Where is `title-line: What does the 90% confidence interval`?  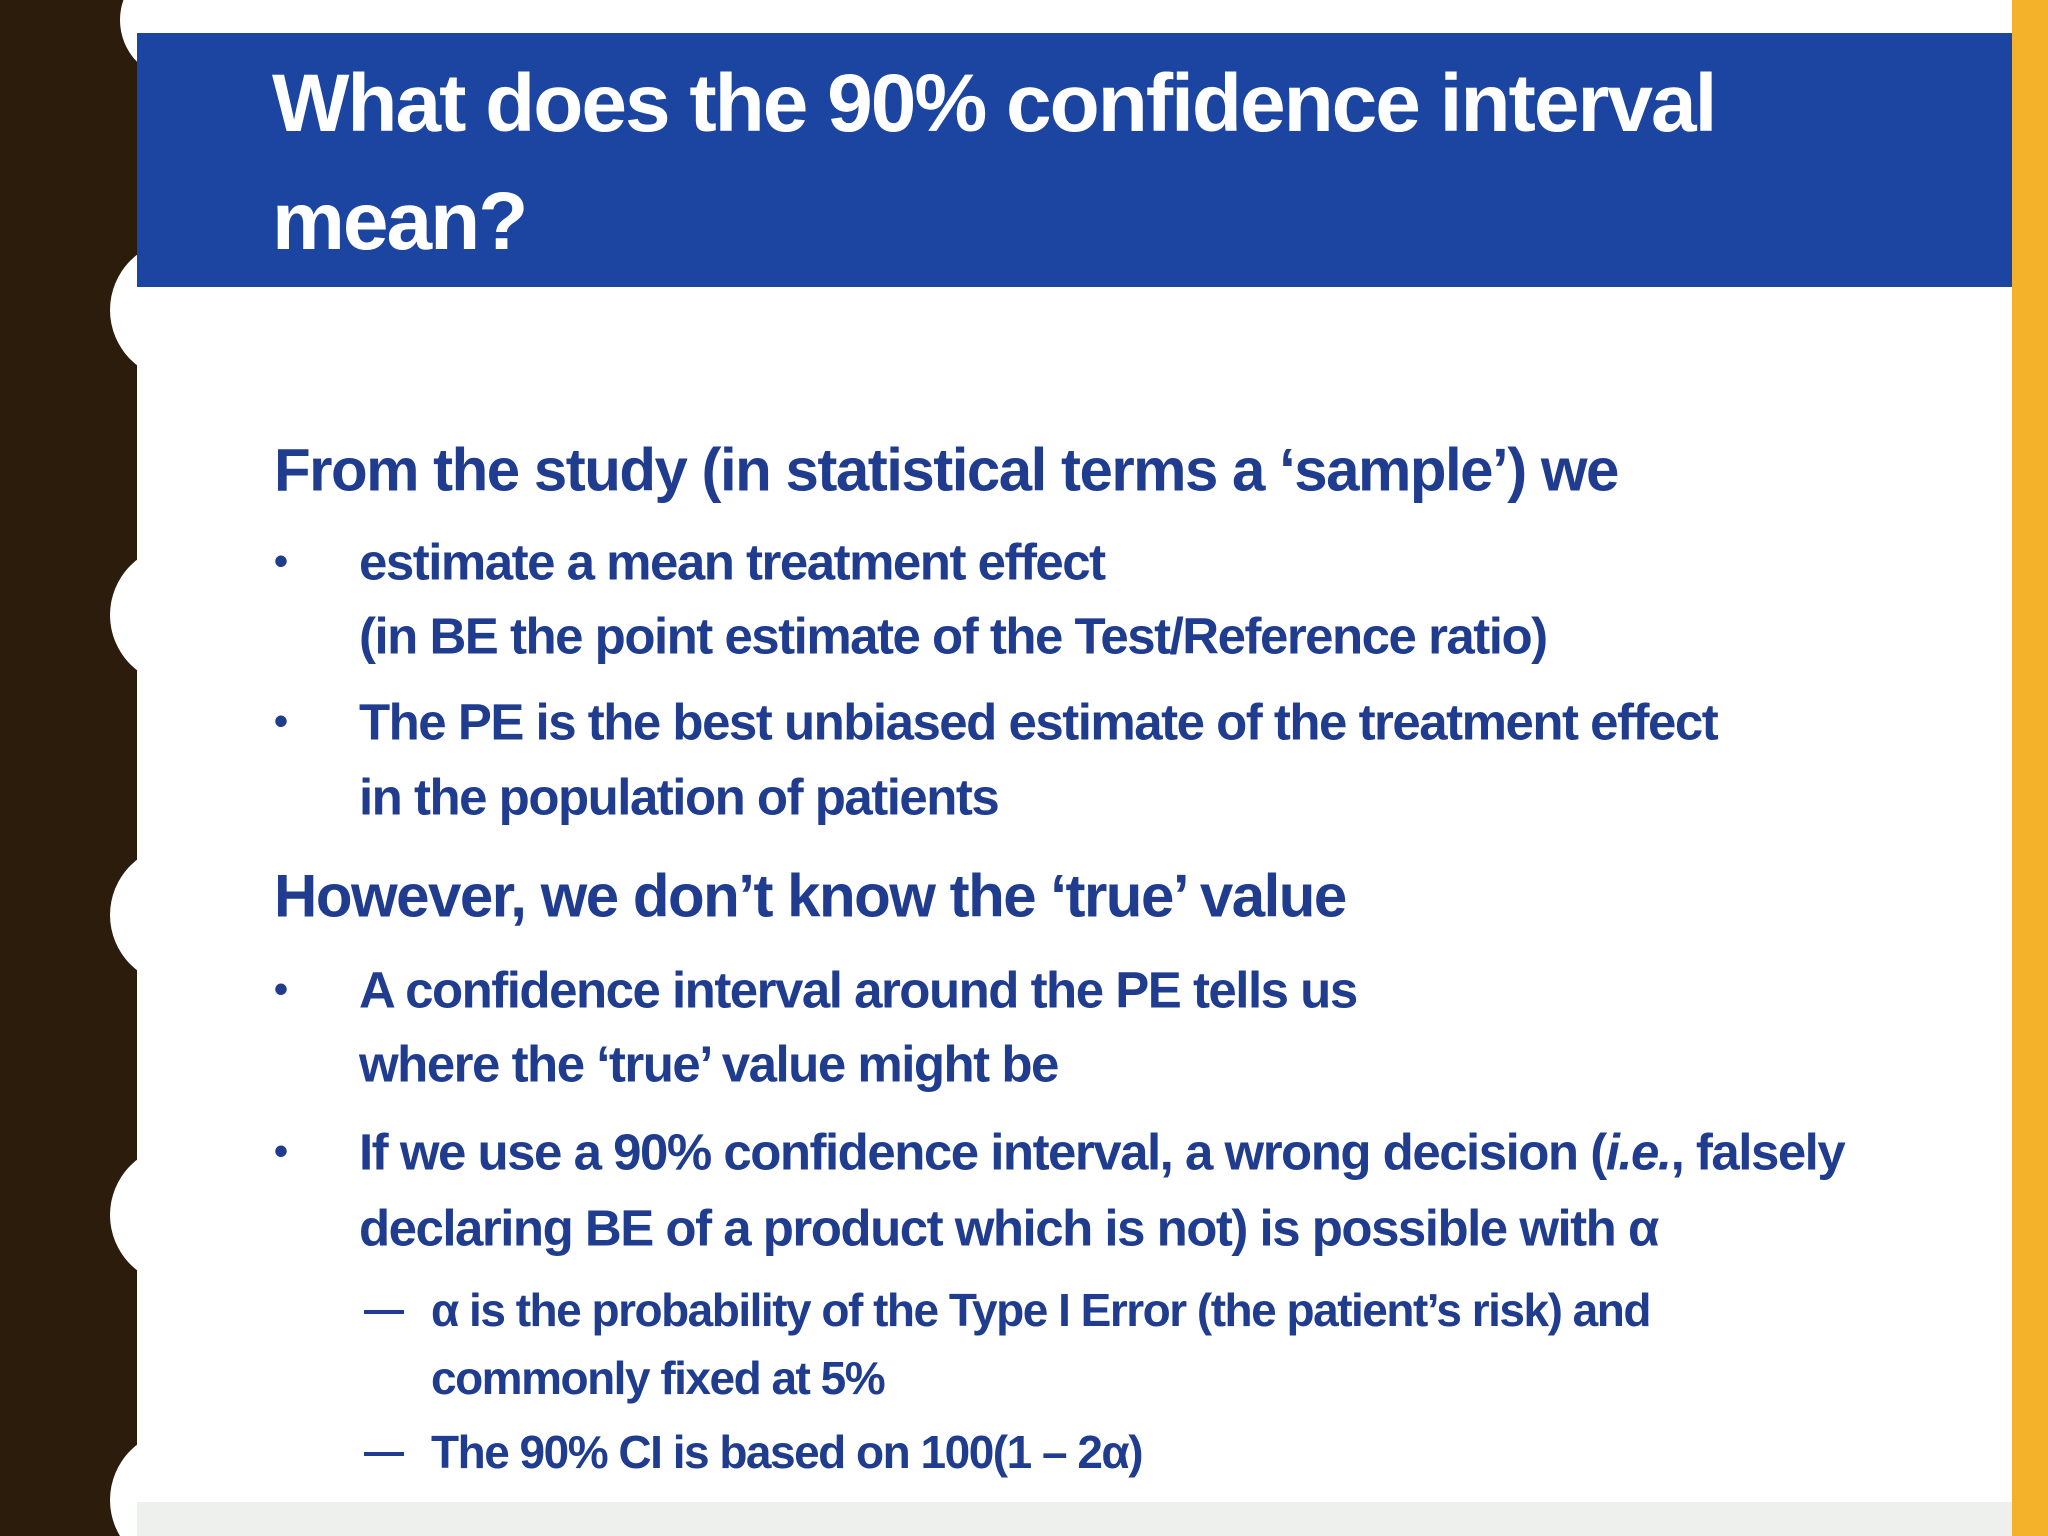 title-line: What does the 90% confidence interval is located at coordinates (994, 103).